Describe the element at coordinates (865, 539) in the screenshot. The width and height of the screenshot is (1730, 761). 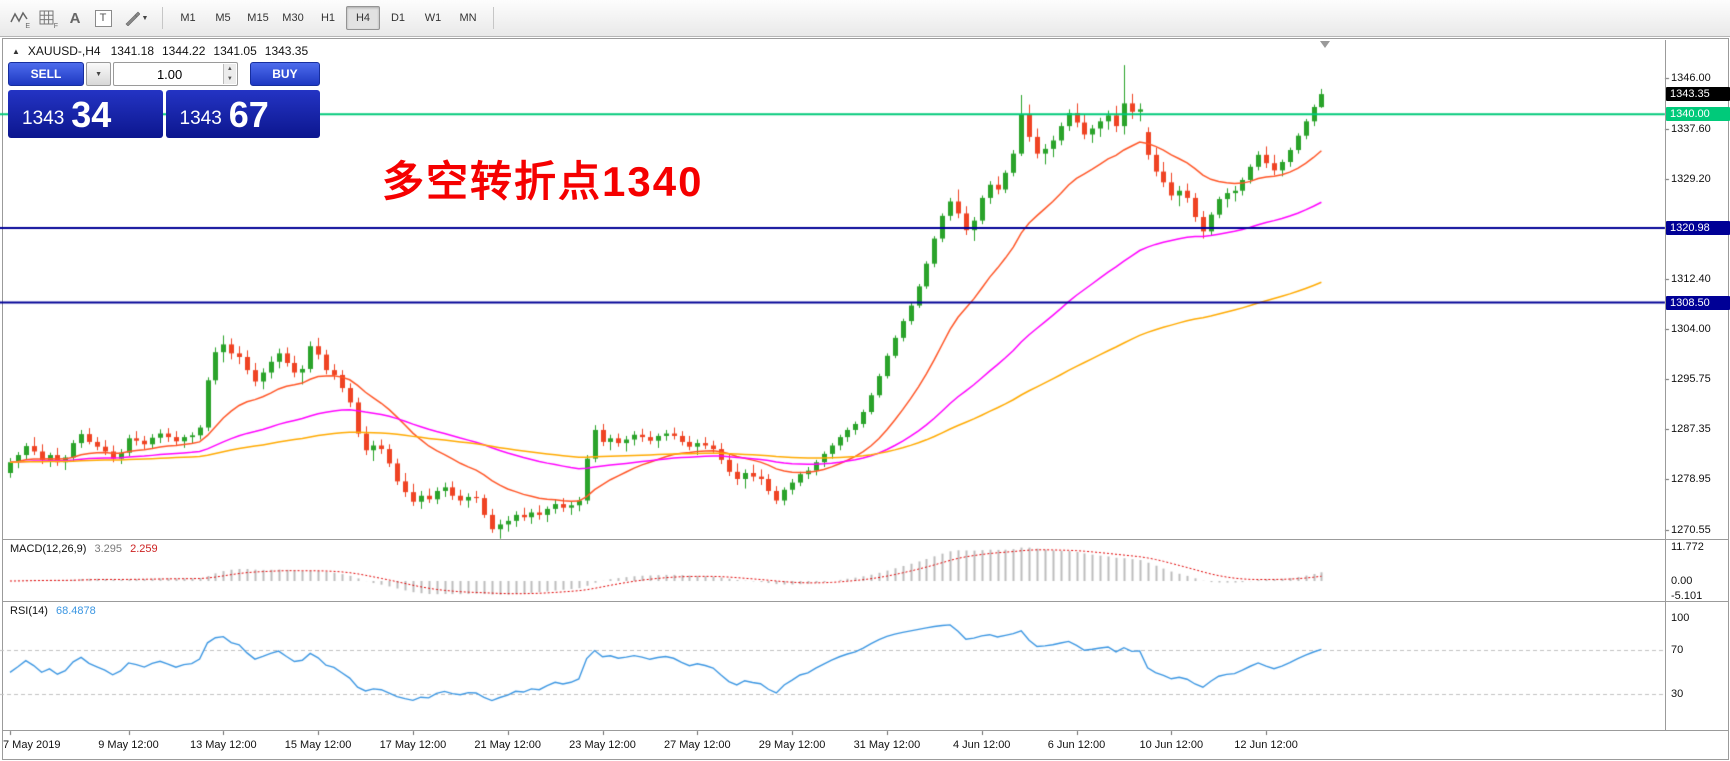
I see `main-macd-divider` at that location.